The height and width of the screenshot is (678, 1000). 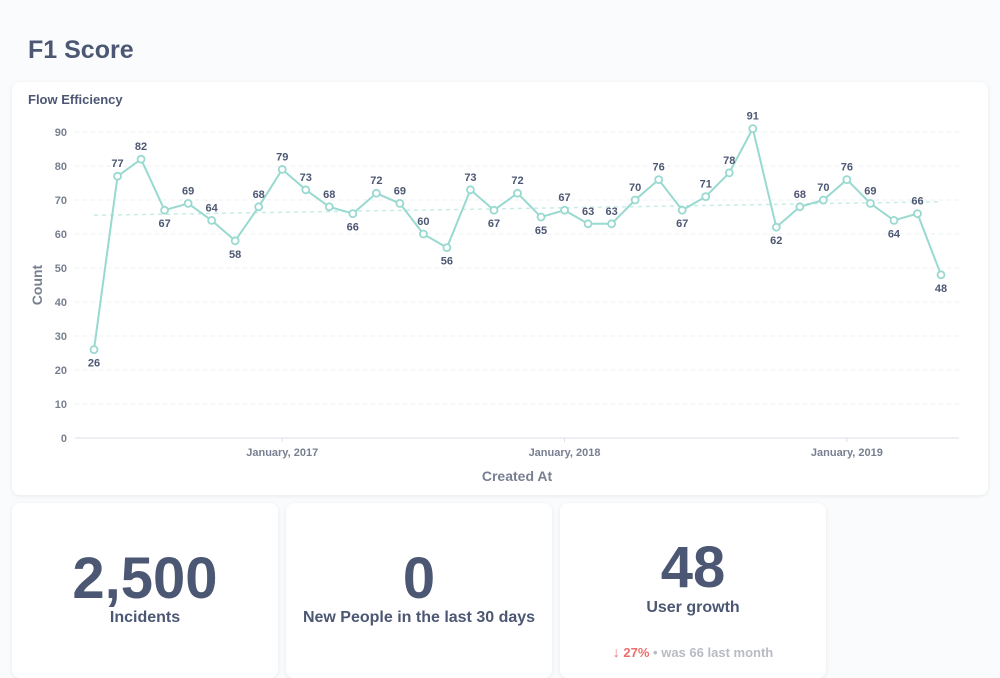 What do you see at coordinates (61, 201) in the screenshot?
I see `y-tick-label: 70` at bounding box center [61, 201].